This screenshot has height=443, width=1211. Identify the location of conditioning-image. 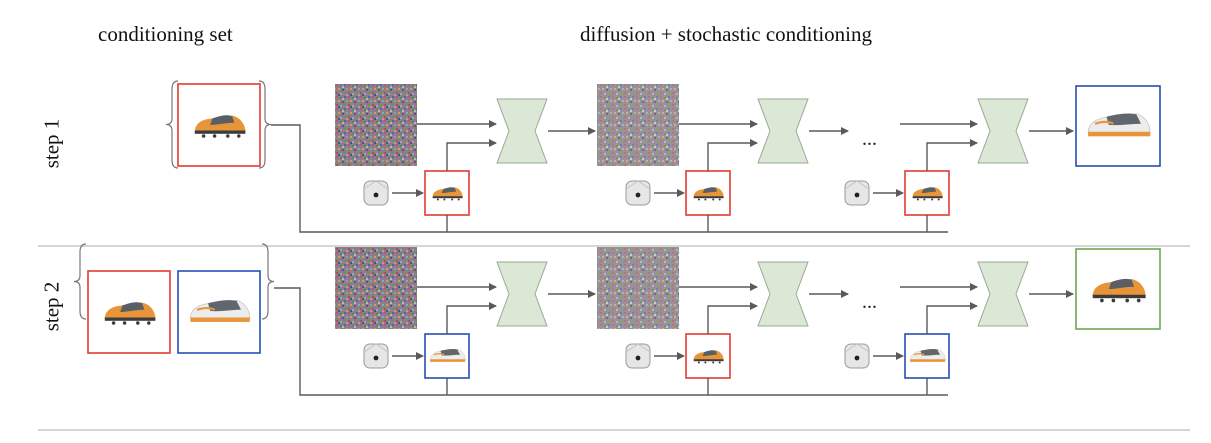
(219, 125).